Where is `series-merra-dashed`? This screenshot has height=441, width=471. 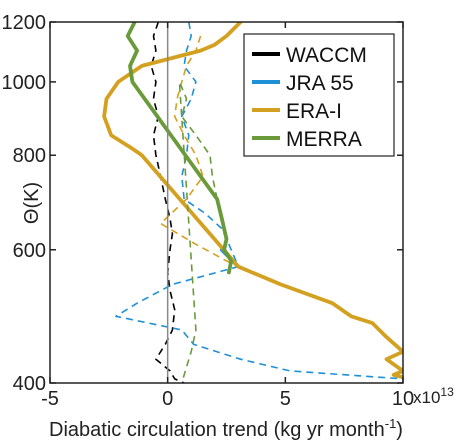
series-merra-dashed is located at coordinates (198, 232).